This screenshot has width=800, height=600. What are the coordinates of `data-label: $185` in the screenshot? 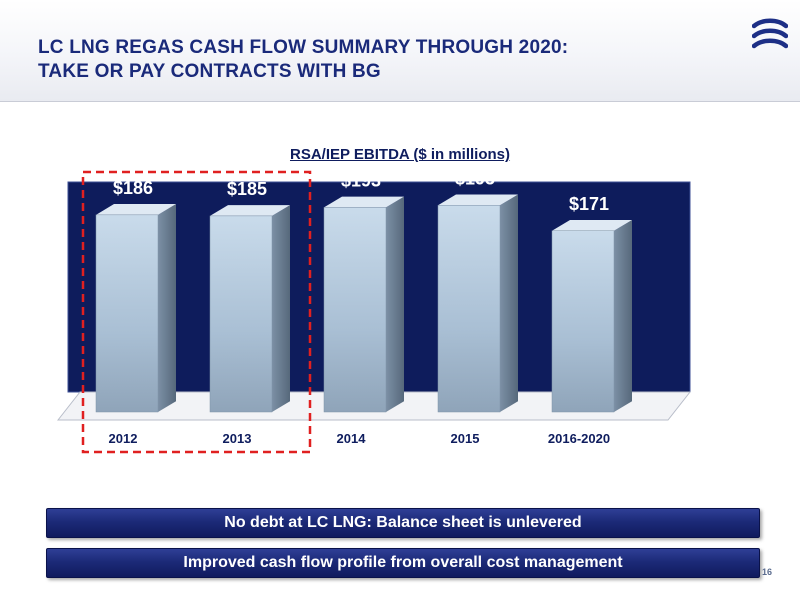 It's located at (247, 189).